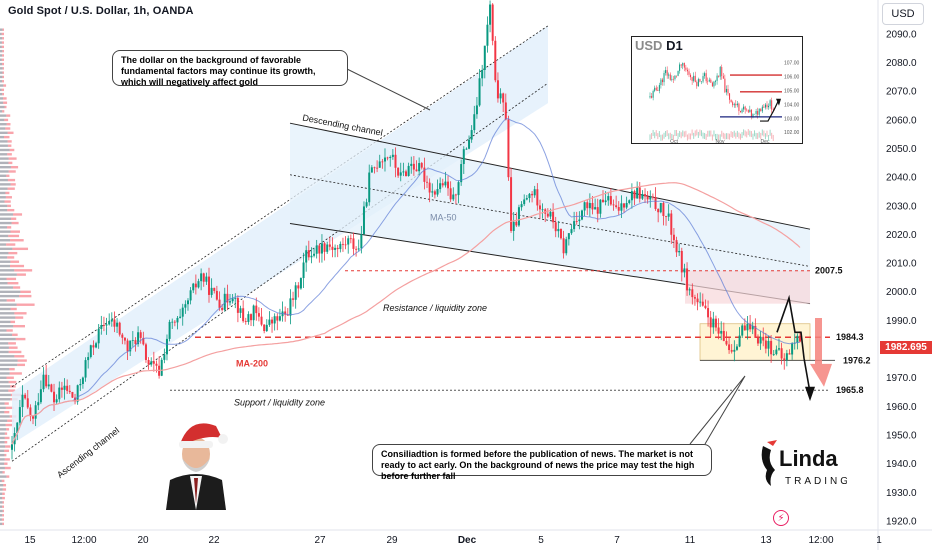 The image size is (932, 550). Describe the element at coordinates (83, 540) in the screenshot. I see `time-tick-label: 12:00` at that location.